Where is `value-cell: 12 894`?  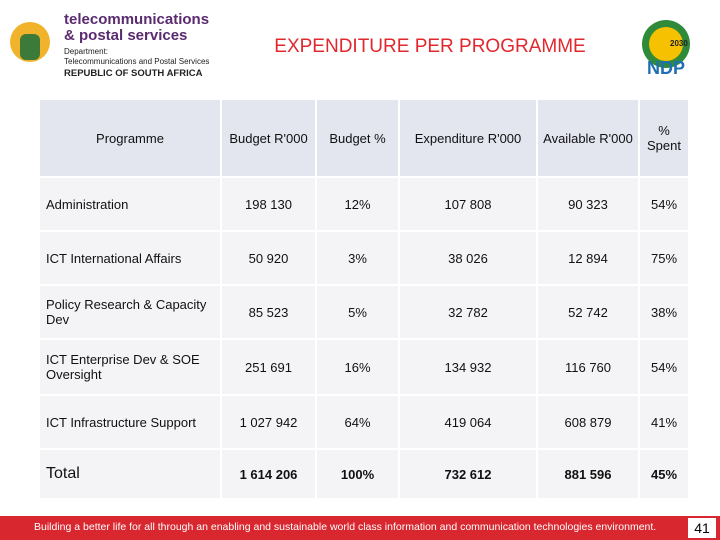
value-cell: 12 894 is located at coordinates (588, 258).